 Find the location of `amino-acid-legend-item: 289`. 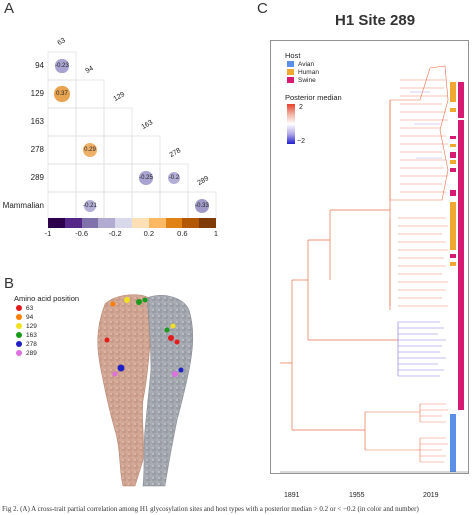

amino-acid-legend-item: 289 is located at coordinates (26, 353).